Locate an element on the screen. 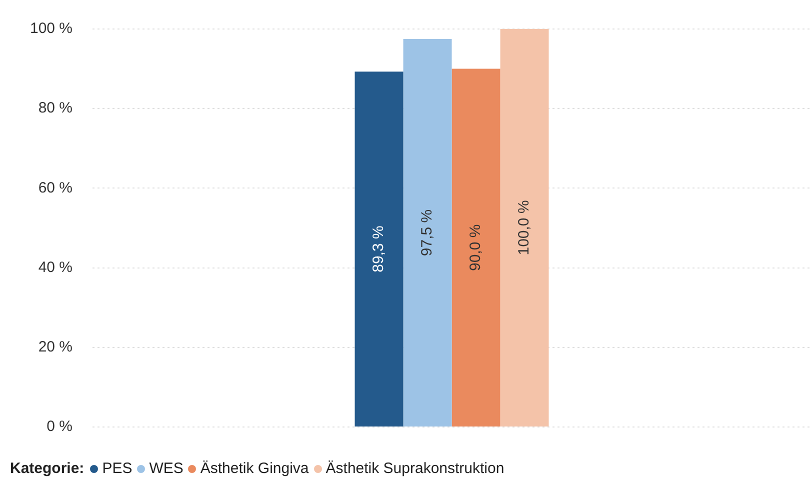 The height and width of the screenshot is (486, 811). data-label: 90,0 % is located at coordinates (475, 247).